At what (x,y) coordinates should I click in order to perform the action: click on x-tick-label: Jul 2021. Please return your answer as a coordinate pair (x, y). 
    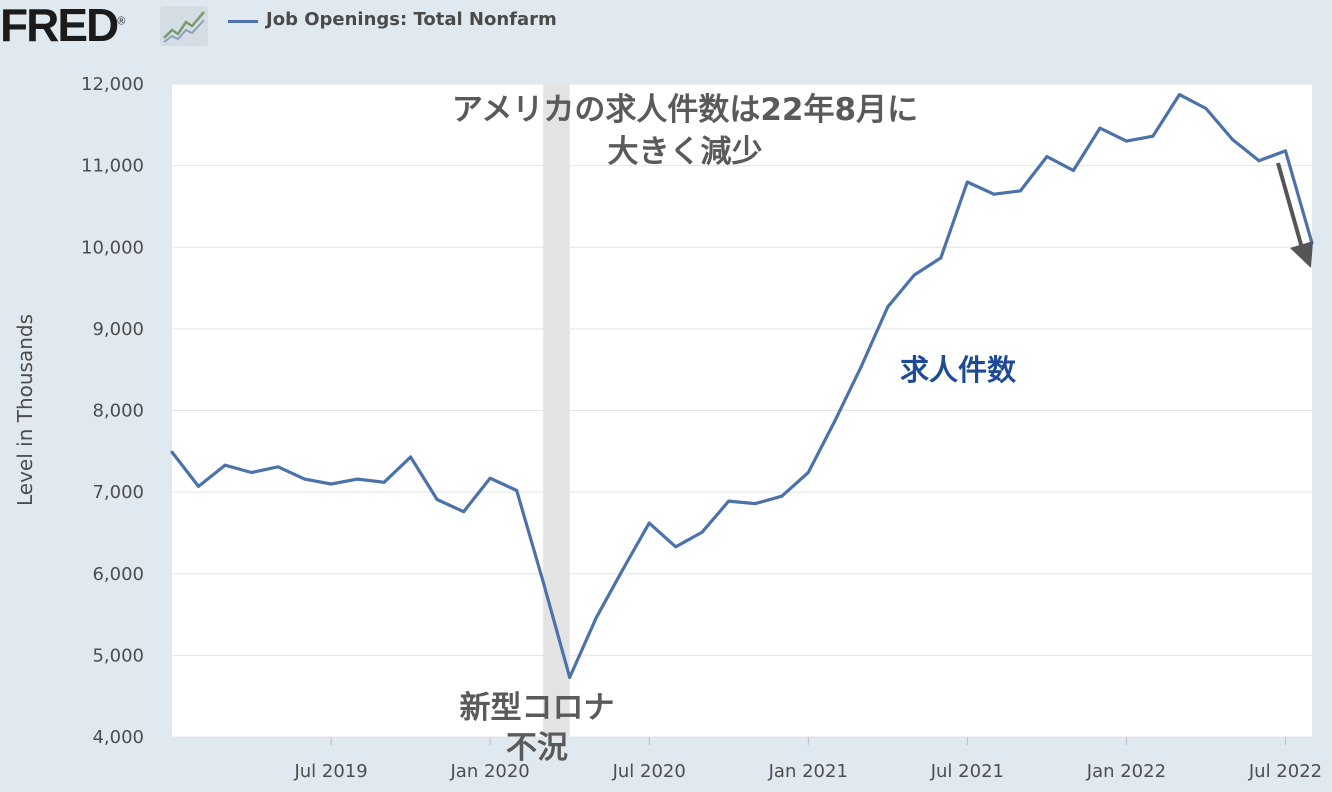
    Looking at the image, I should click on (967, 771).